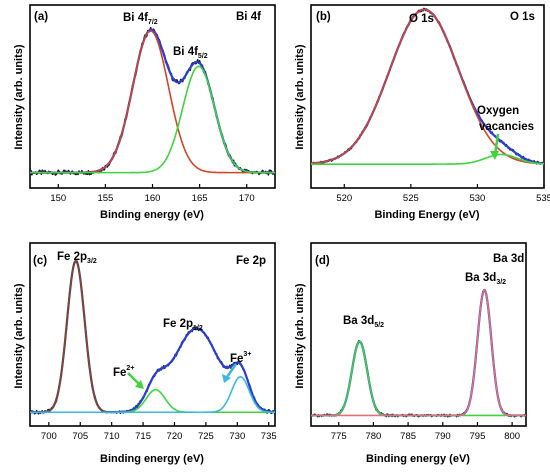  Describe the element at coordinates (443, 436) in the screenshot. I see `x-tick-label: 790` at that location.